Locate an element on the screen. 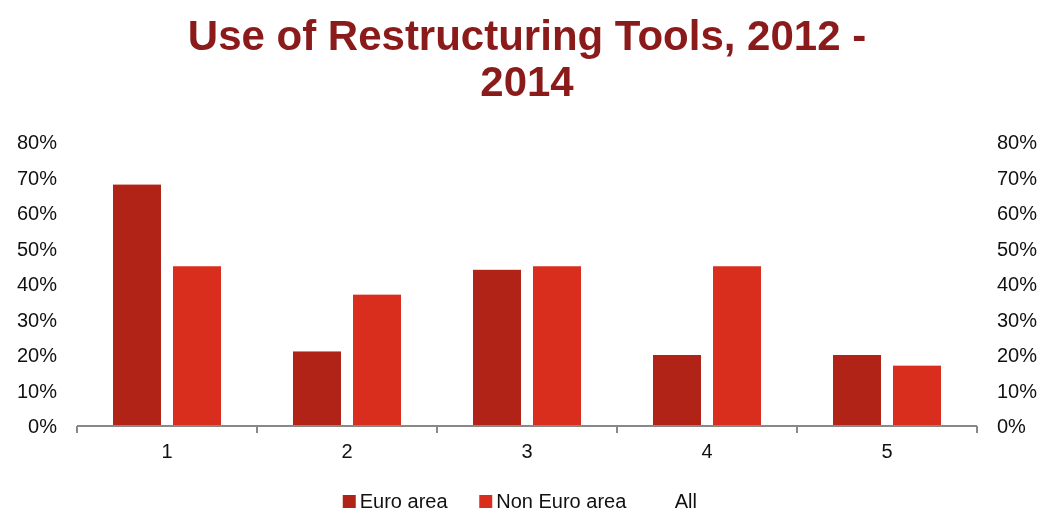 The width and height of the screenshot is (1047, 515). y2-tick-label: 80% is located at coordinates (1017, 142).